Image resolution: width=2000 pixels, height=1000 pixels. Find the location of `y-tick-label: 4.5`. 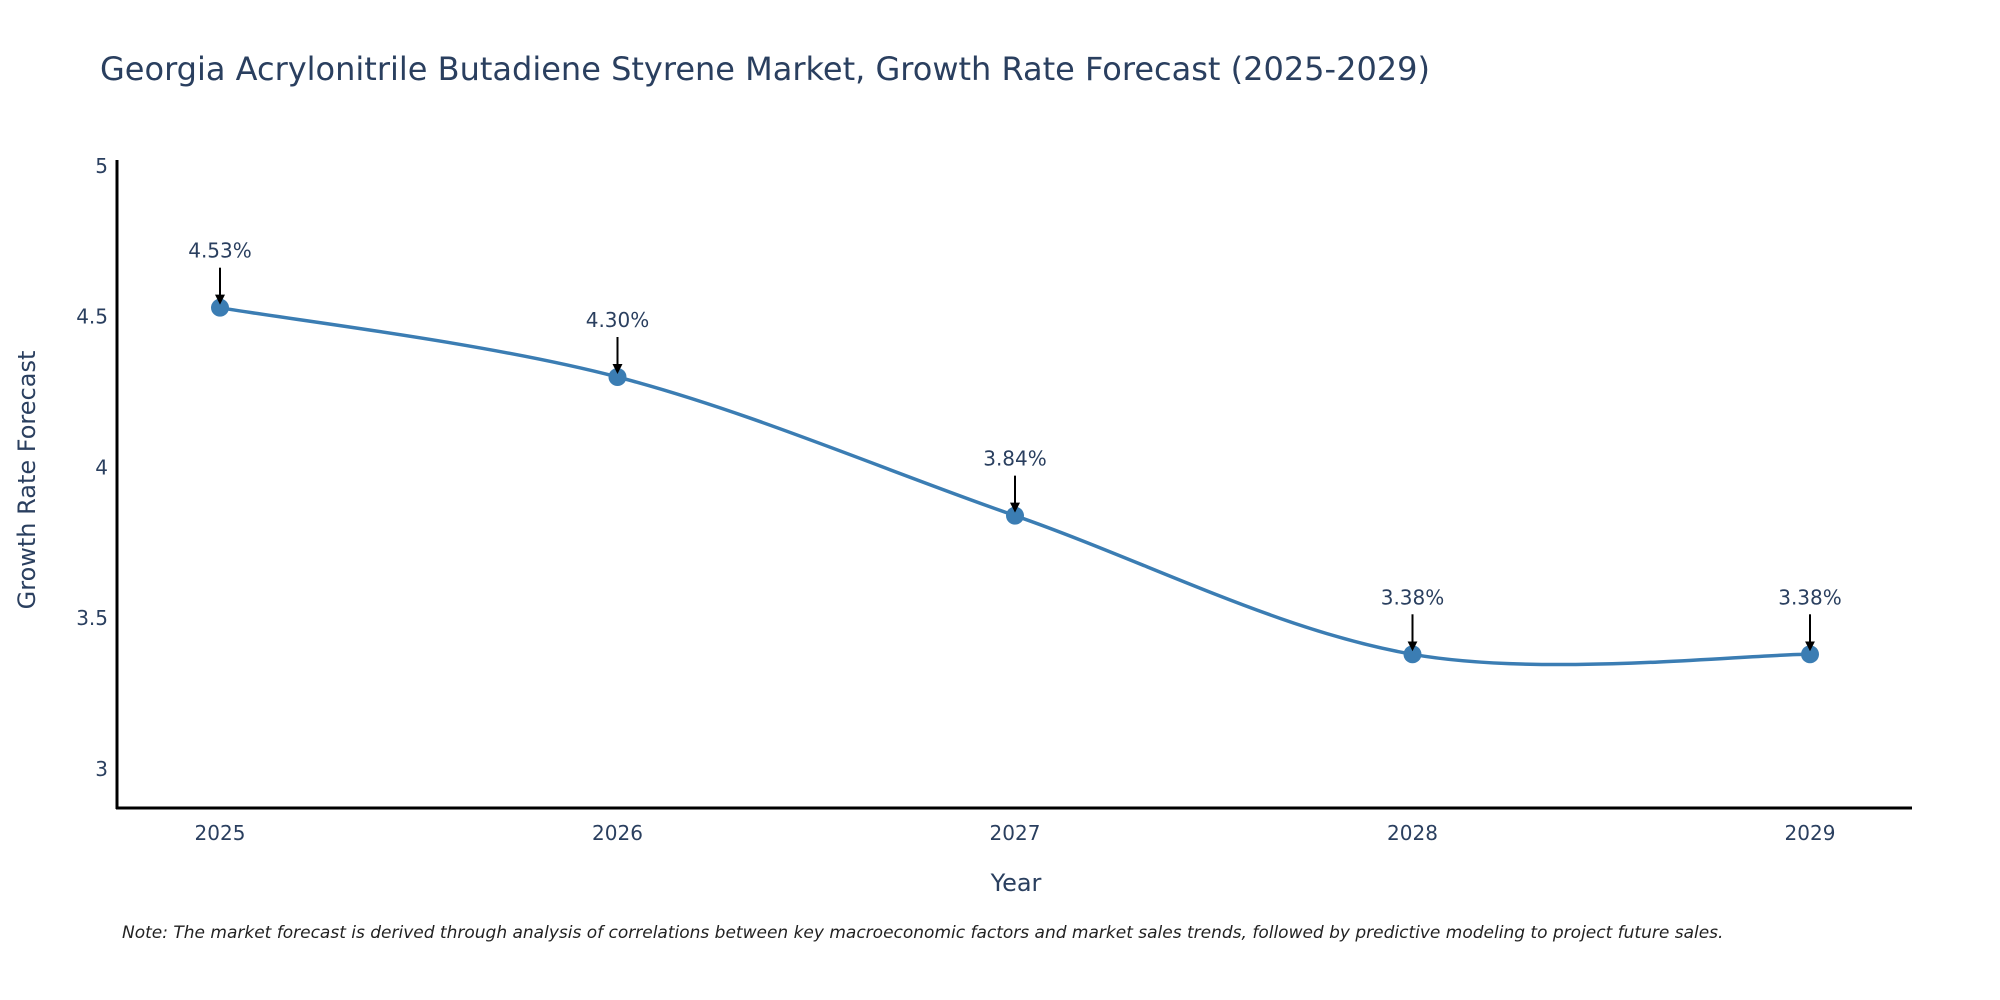

y-tick-label: 4.5 is located at coordinates (92, 317).